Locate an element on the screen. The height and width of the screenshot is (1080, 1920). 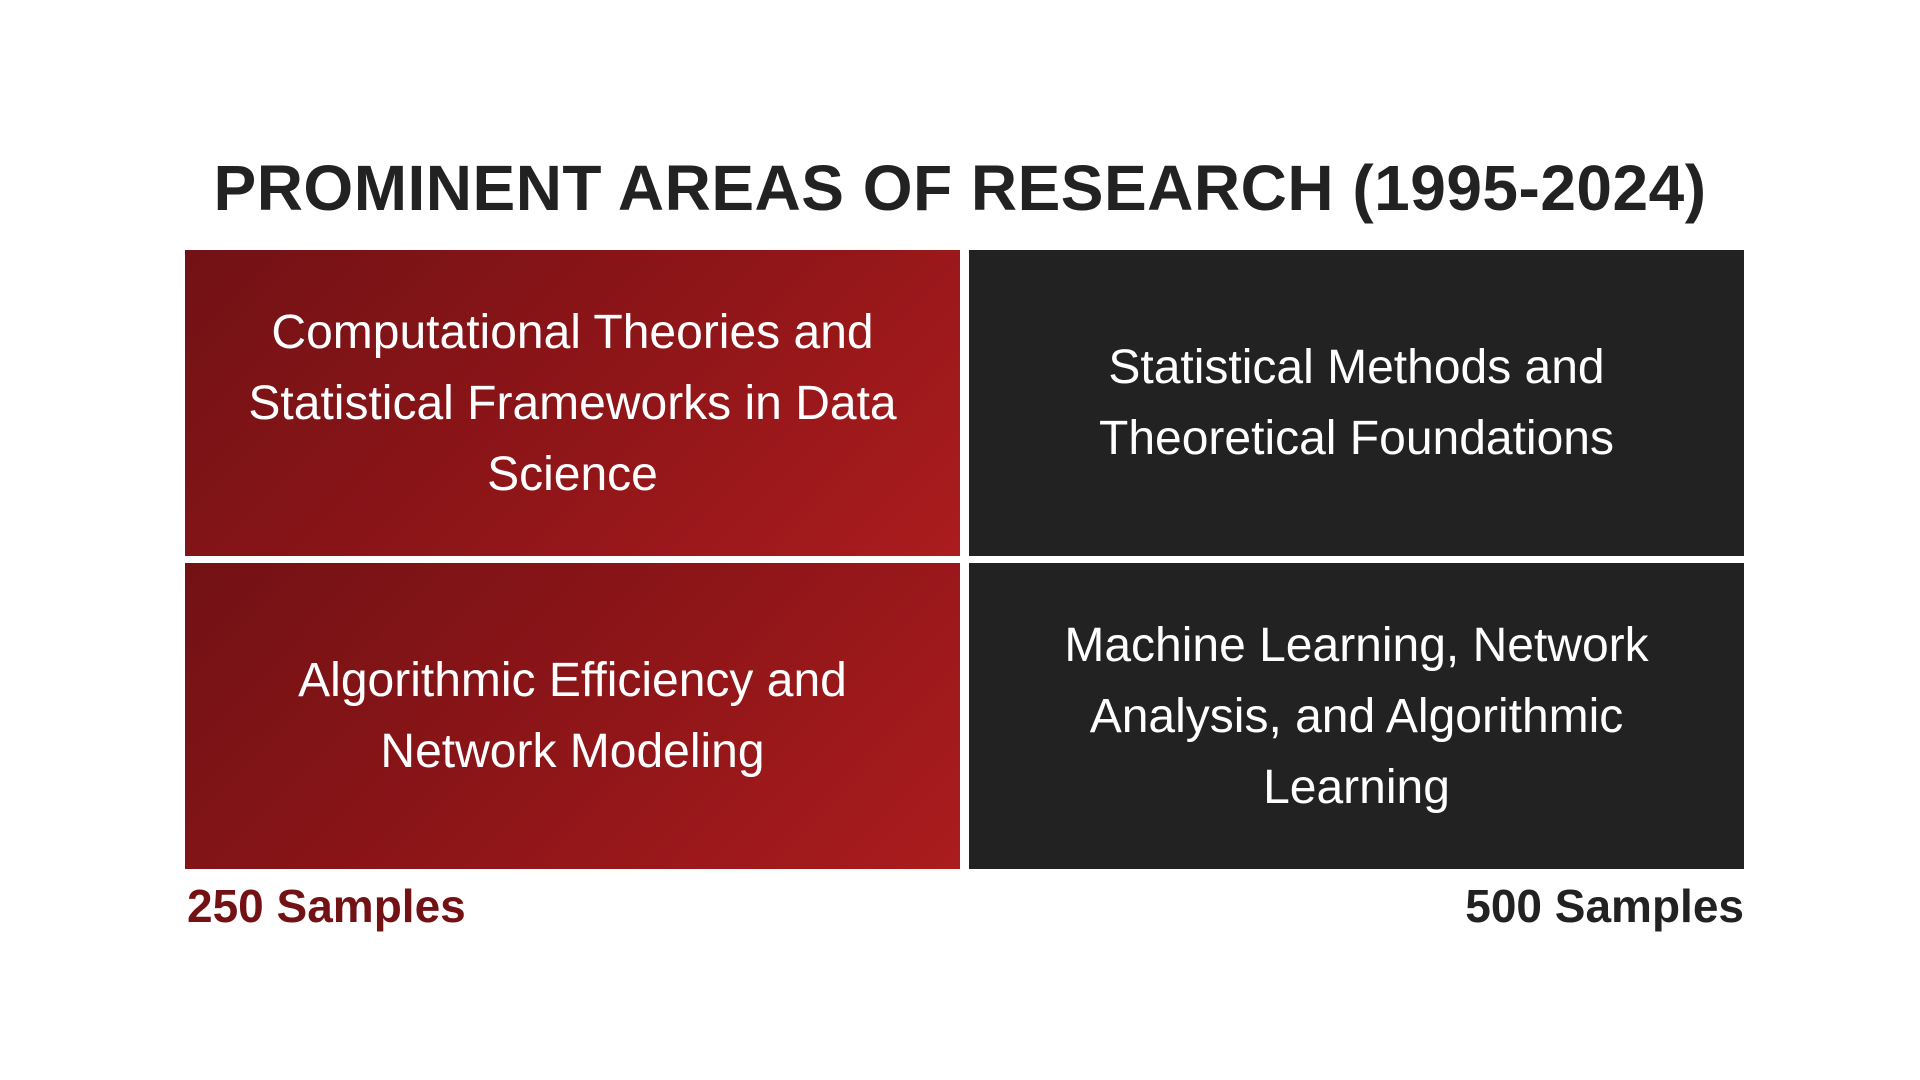
right-sample-label: 500 Samples is located at coordinates (1604, 906).